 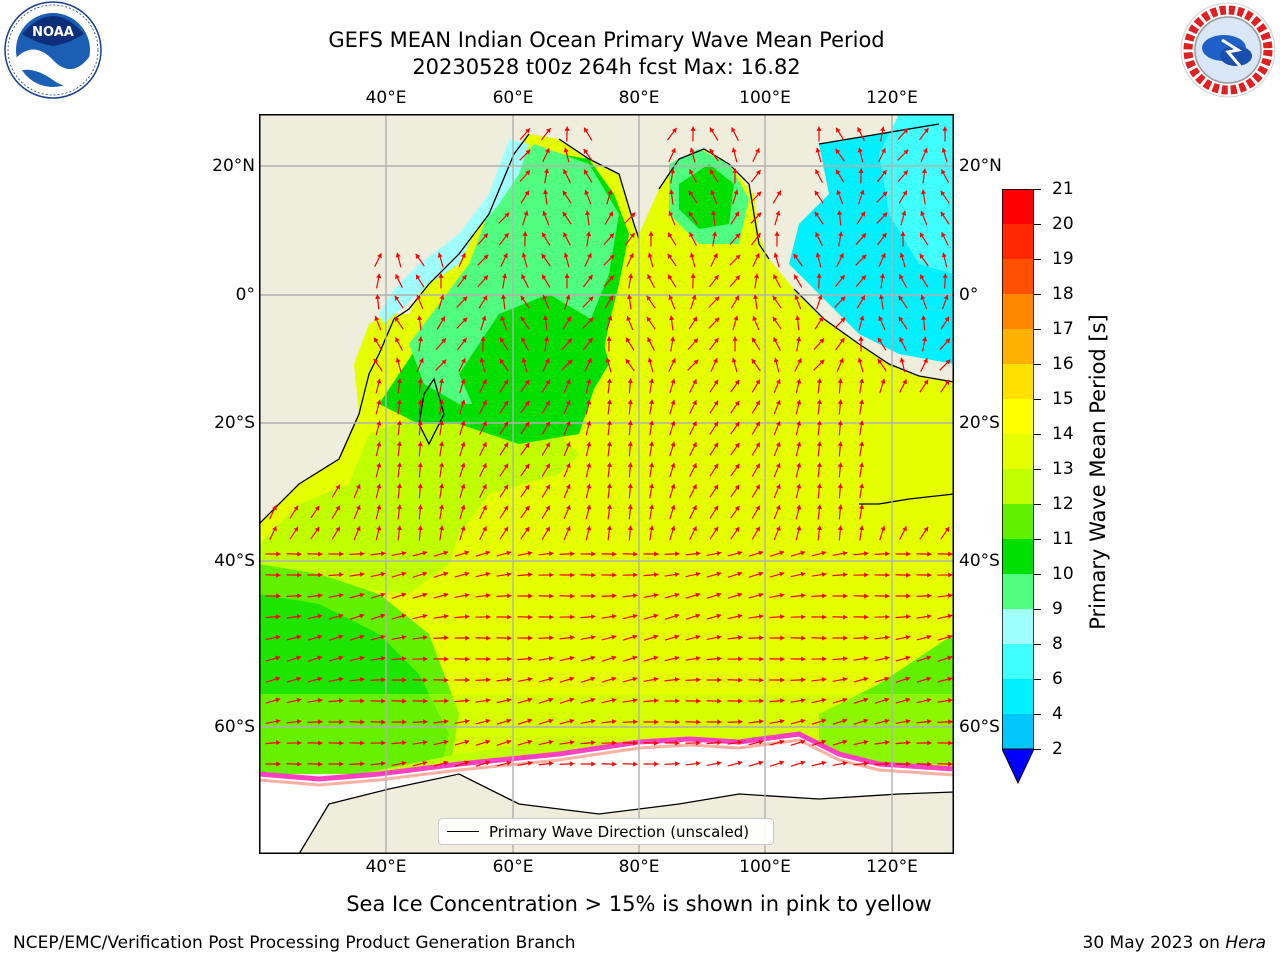 What do you see at coordinates (1063, 364) in the screenshot?
I see `colorbar-tick-label: 16` at bounding box center [1063, 364].